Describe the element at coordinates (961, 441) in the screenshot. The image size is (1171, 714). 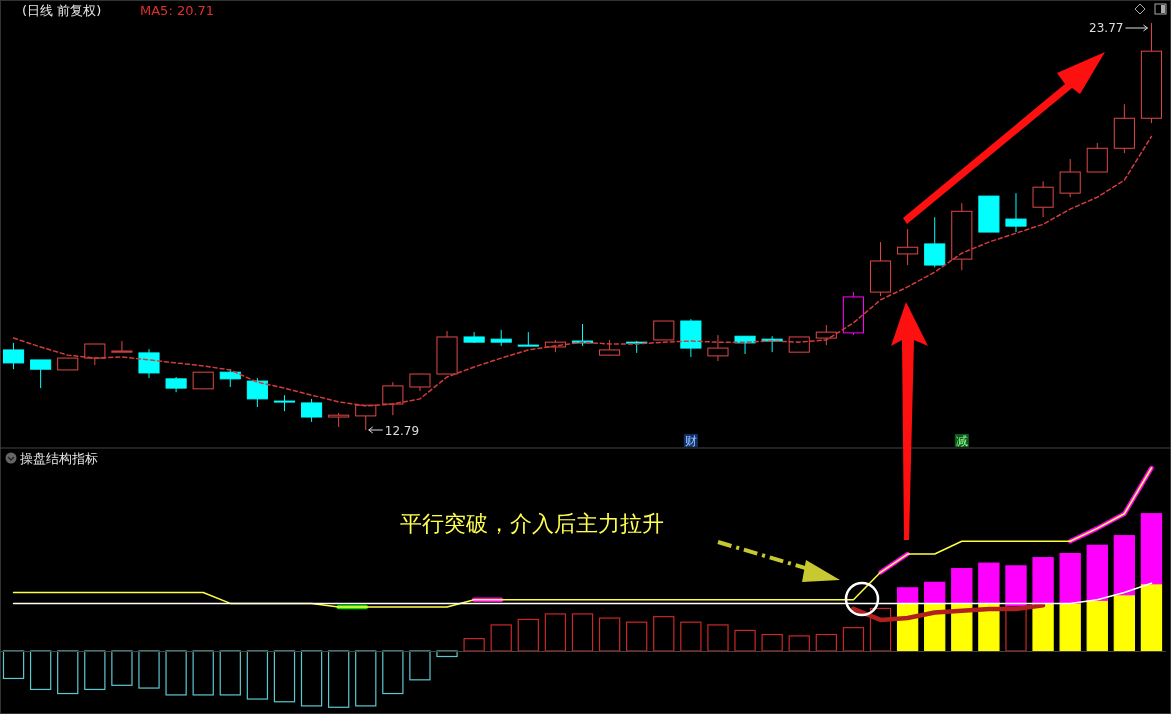
I see `text: 减` at that location.